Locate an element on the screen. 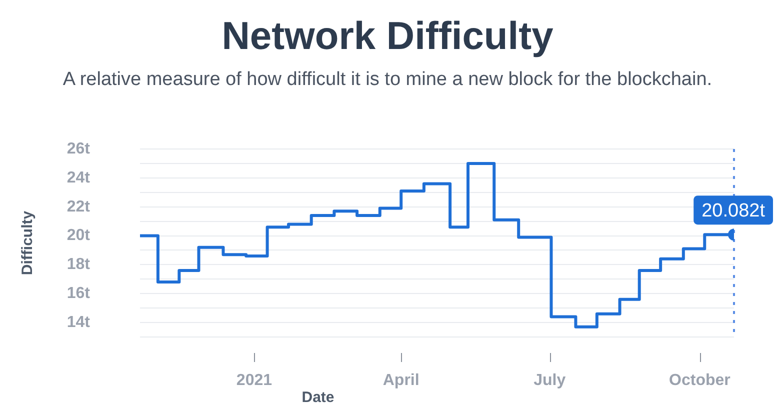 The image size is (775, 408). y-axis-title: Difficulty is located at coordinates (27, 243).